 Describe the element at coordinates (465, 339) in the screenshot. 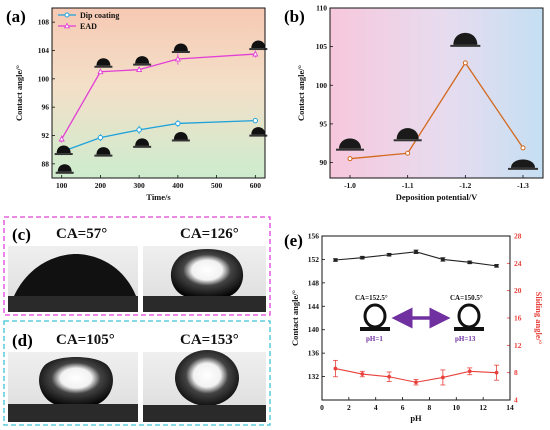

I see `inset-ph-right: pH=13` at that location.